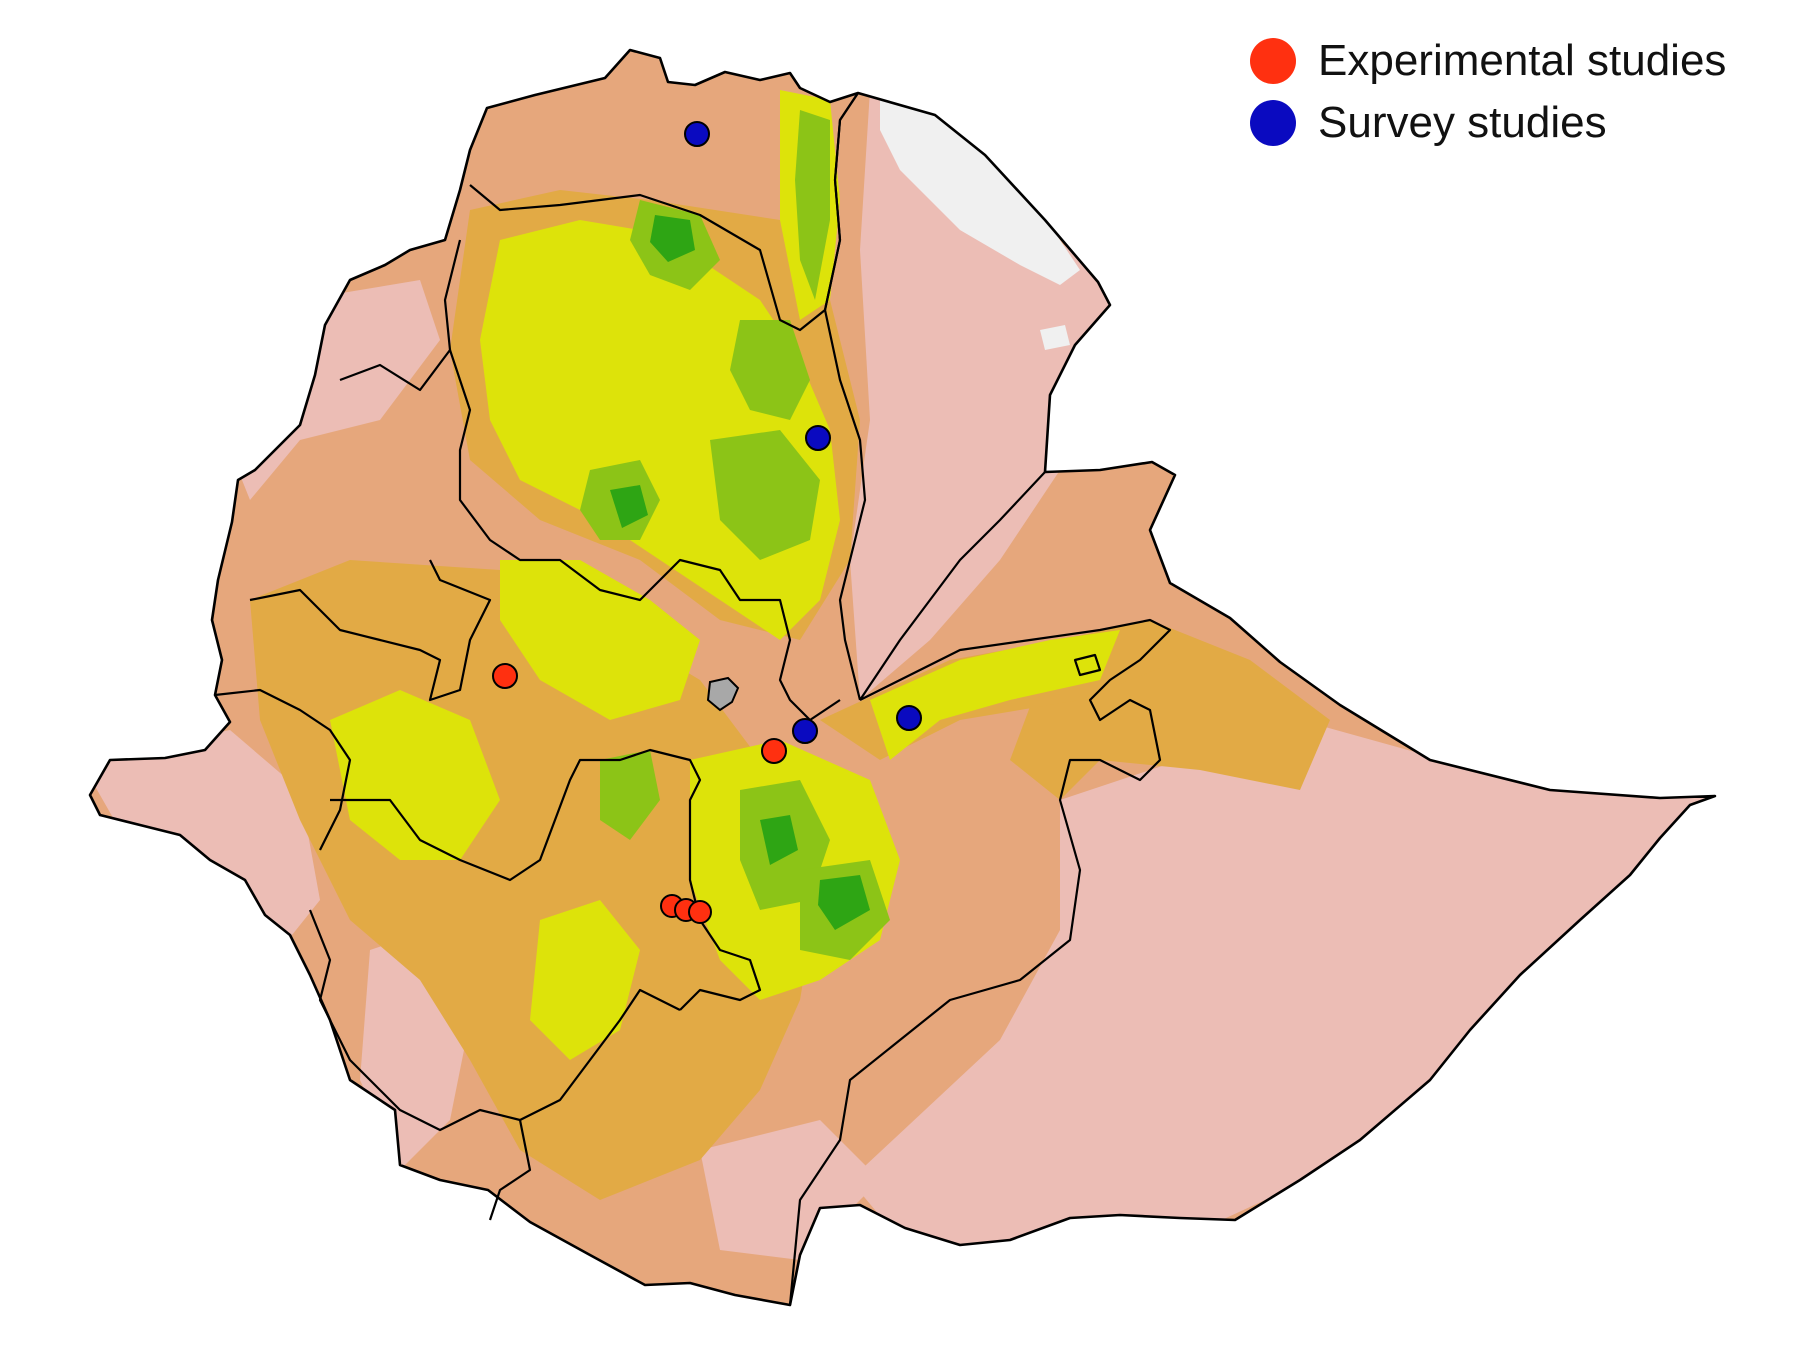  I want to click on border-amhara-west, so click(400, 315).